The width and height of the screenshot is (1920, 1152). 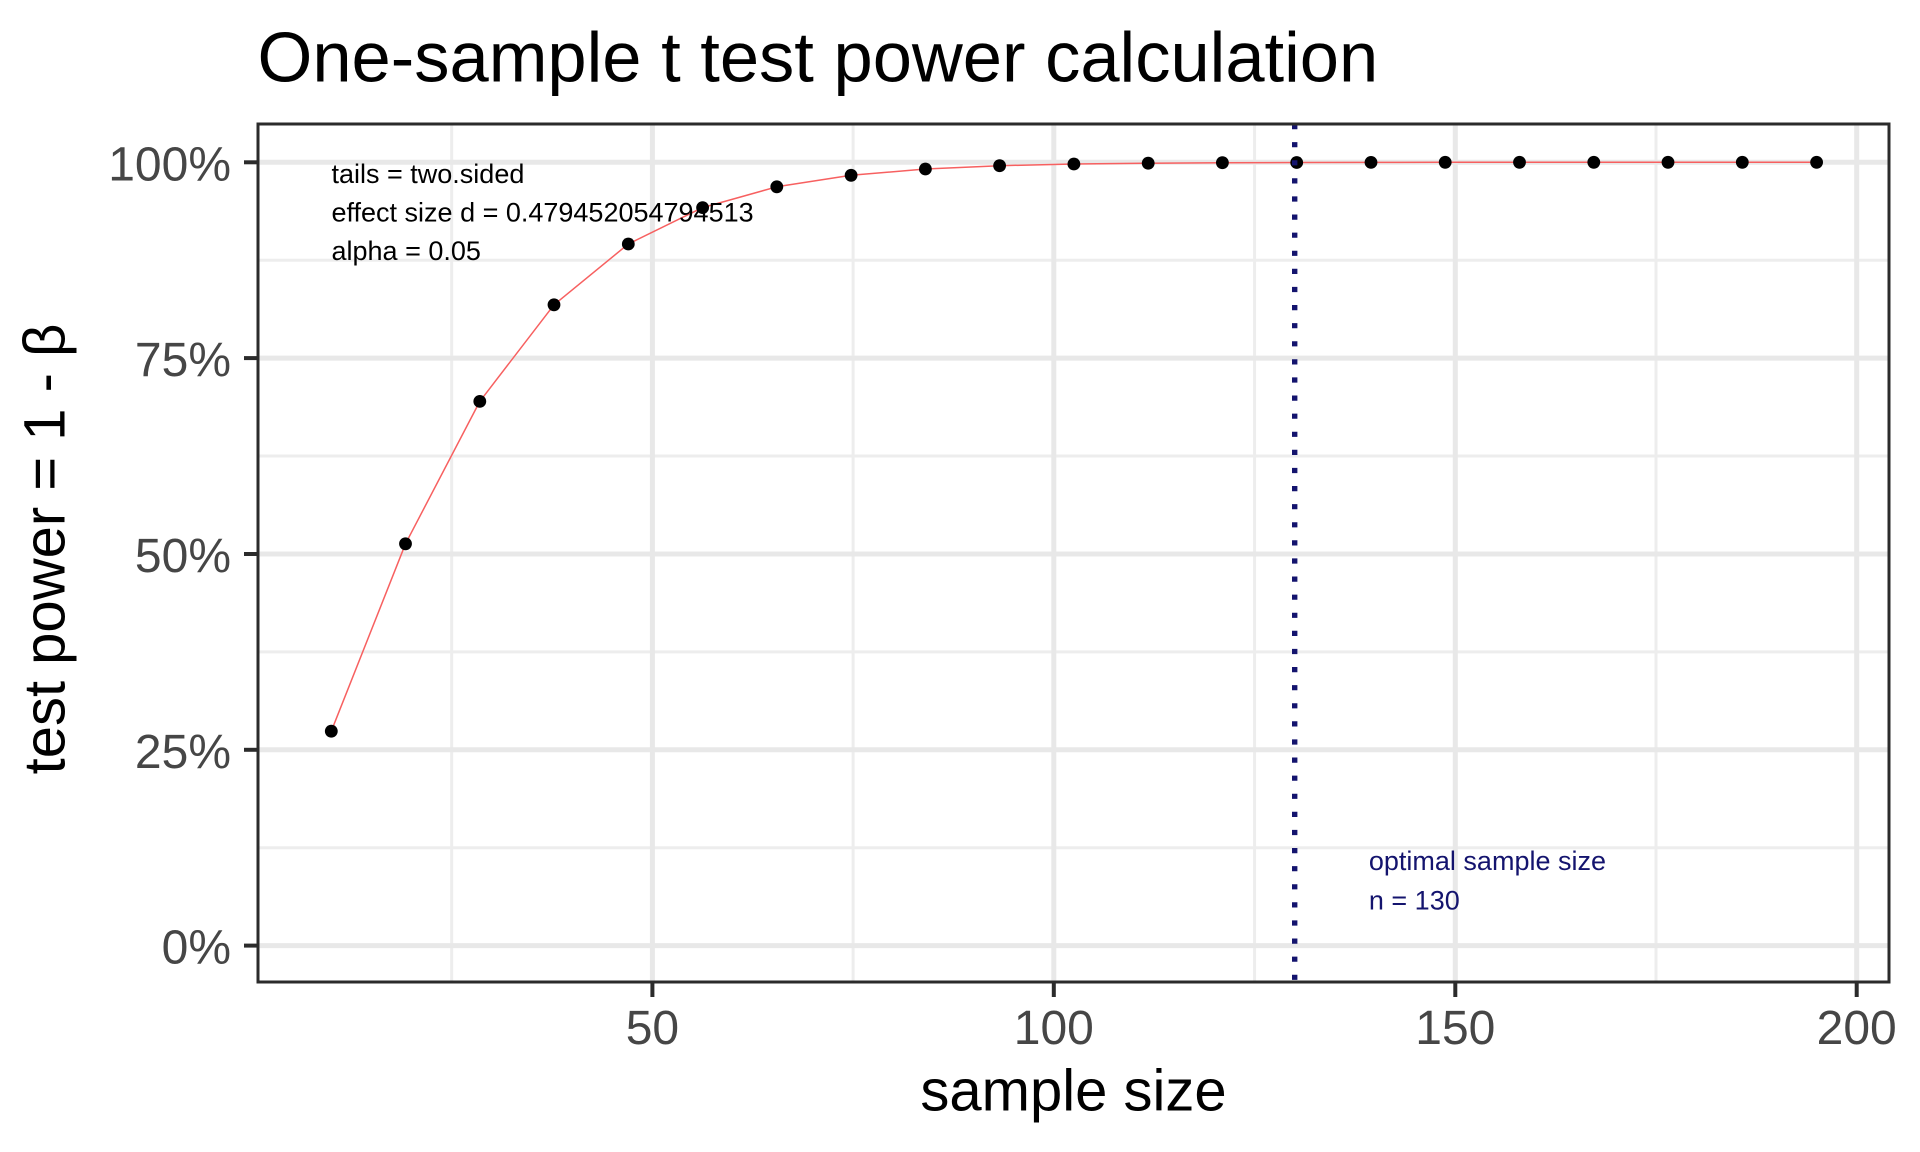 I want to click on svg-text: optimal sample size, so click(x=1487, y=861).